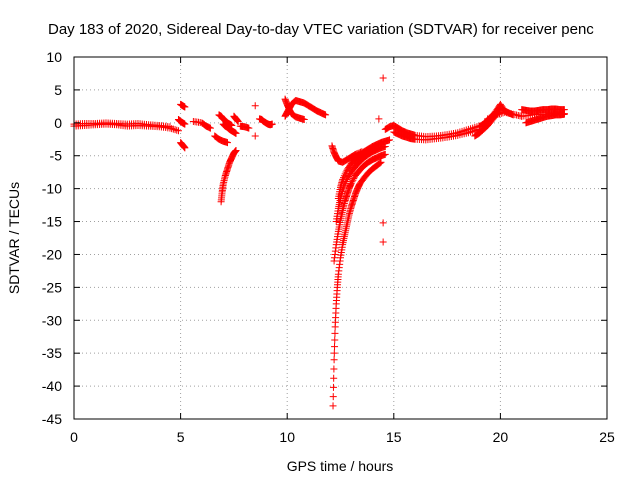  What do you see at coordinates (52, 254) in the screenshot?
I see `y-tick-label: -20` at bounding box center [52, 254].